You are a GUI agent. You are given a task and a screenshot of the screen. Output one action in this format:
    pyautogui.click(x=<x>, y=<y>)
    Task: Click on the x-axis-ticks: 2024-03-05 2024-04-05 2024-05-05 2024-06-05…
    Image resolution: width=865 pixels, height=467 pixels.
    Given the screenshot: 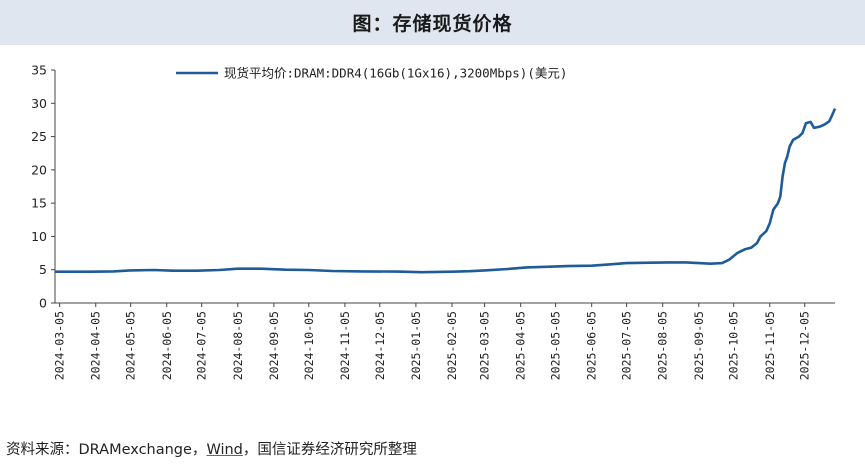 What is the action you would take?
    pyautogui.click(x=432, y=341)
    